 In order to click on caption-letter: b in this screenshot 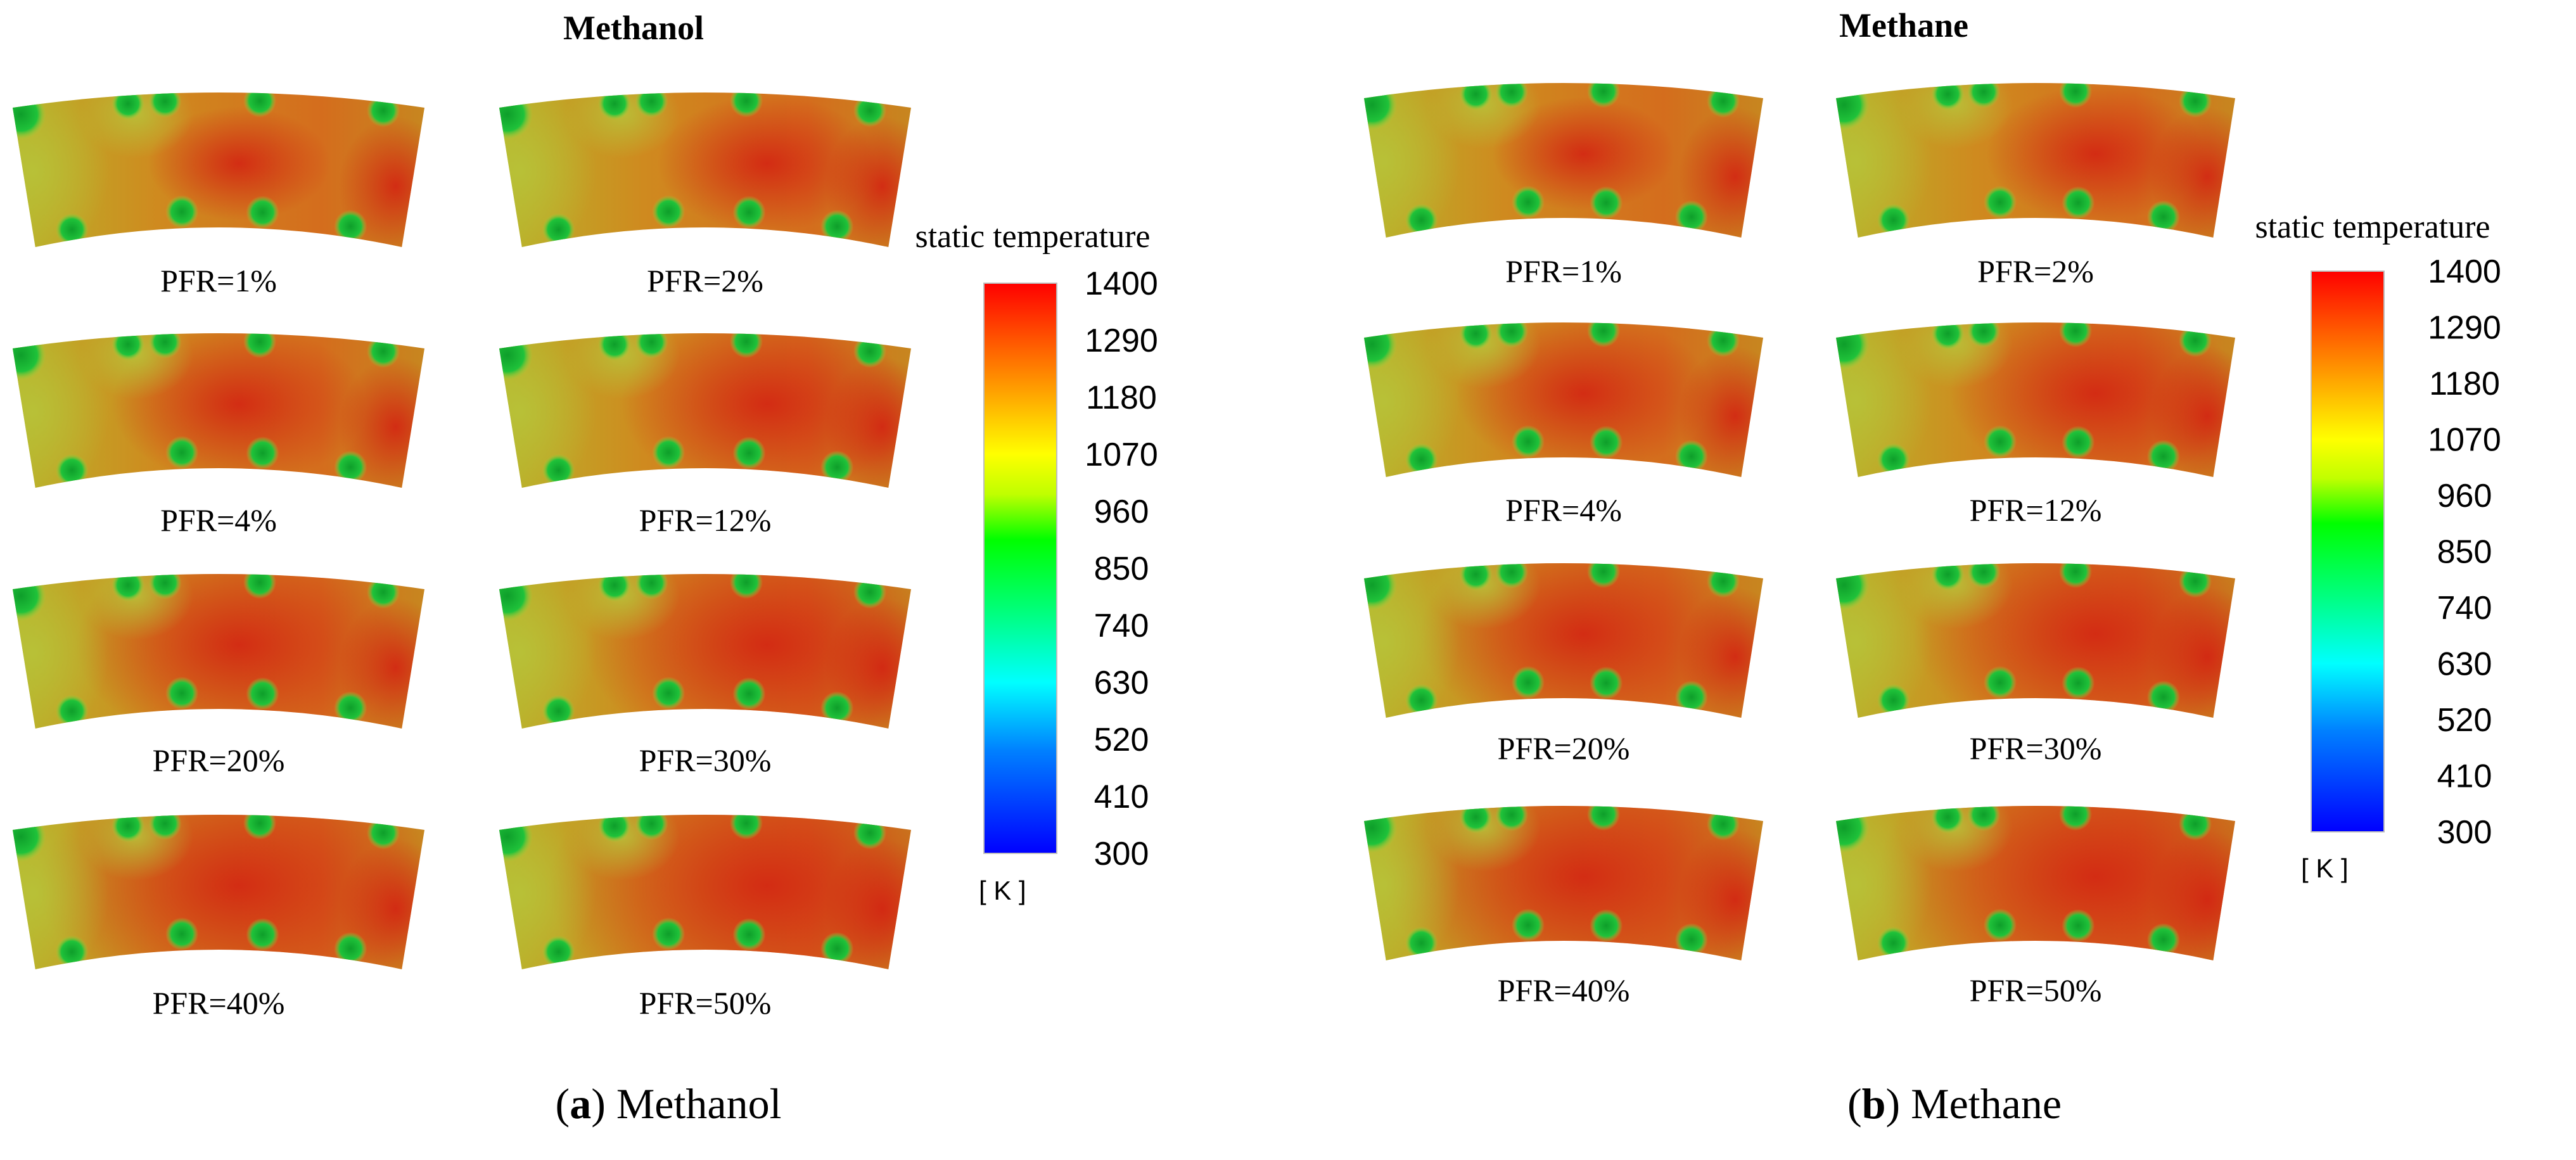, I will do `click(1874, 1104)`.